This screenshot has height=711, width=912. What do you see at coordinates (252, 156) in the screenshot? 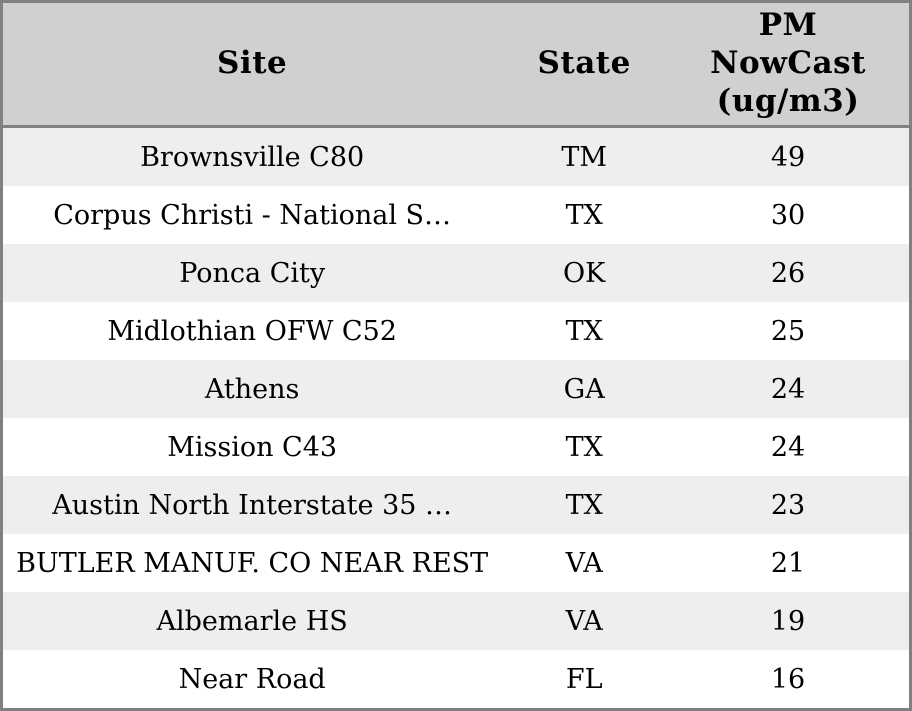
I see `cell-site: Brownsville C80` at bounding box center [252, 156].